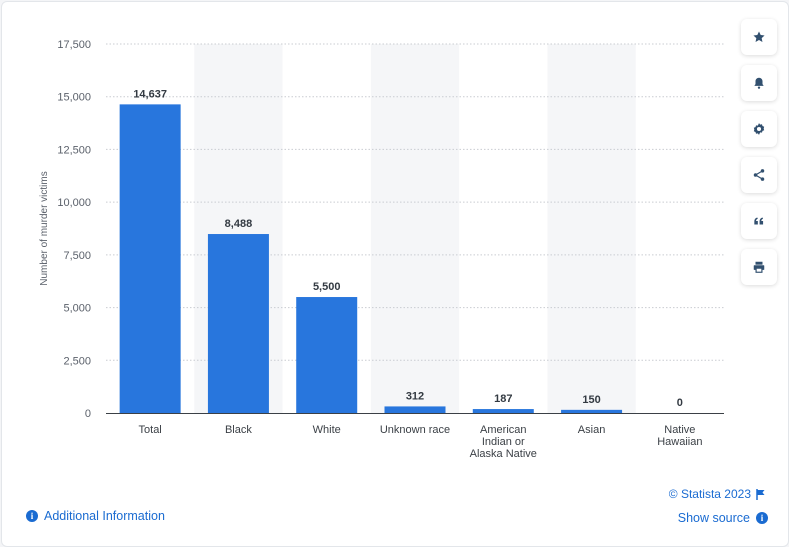 Image resolution: width=789 pixels, height=547 pixels. Describe the element at coordinates (759, 152) in the screenshot. I see `side-toolbar` at that location.